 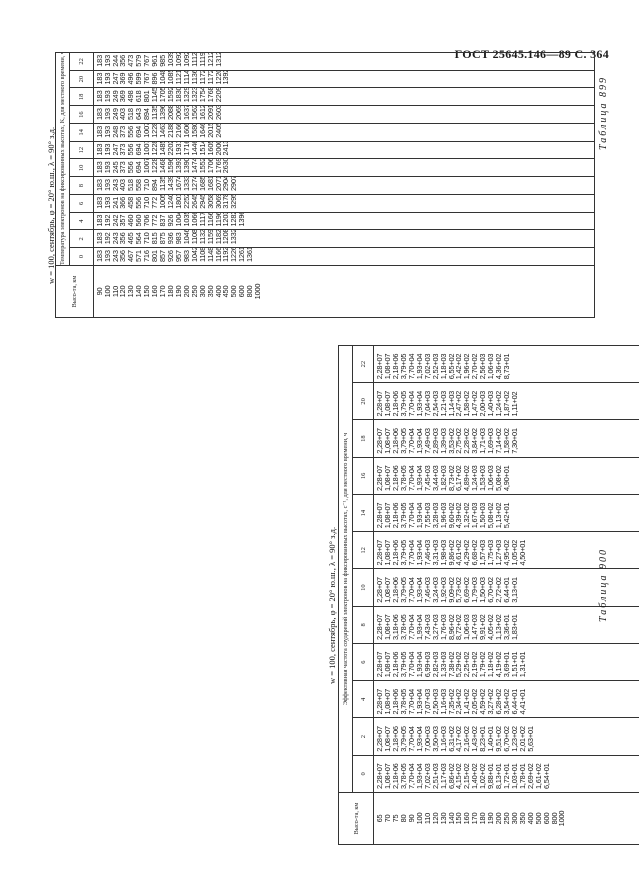 What do you see at coordinates (218, 59) in the screenshot?
I see `table-value: 1312` at bounding box center [218, 59].